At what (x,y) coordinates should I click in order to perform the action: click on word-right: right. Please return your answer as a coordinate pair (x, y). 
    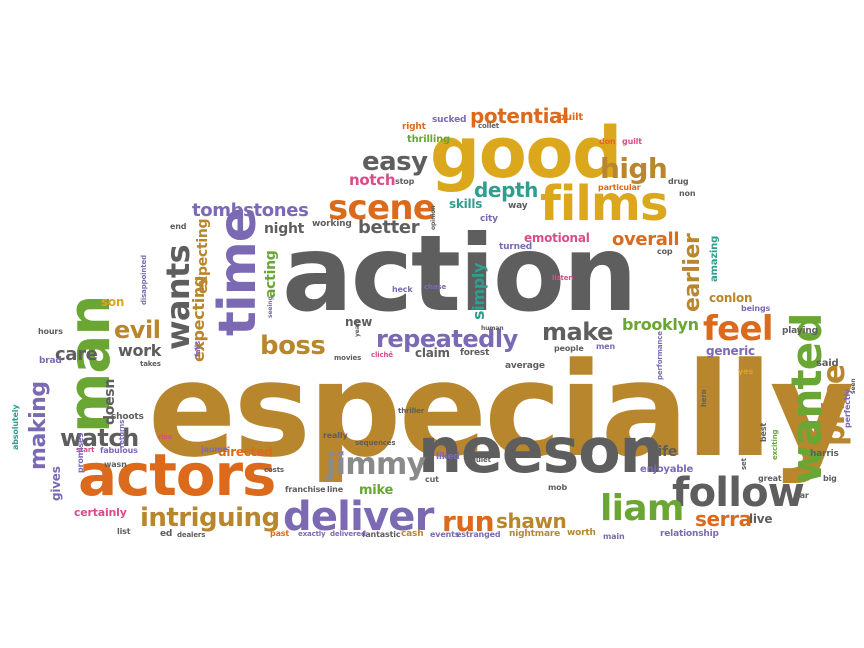
    Looking at the image, I should click on (414, 127).